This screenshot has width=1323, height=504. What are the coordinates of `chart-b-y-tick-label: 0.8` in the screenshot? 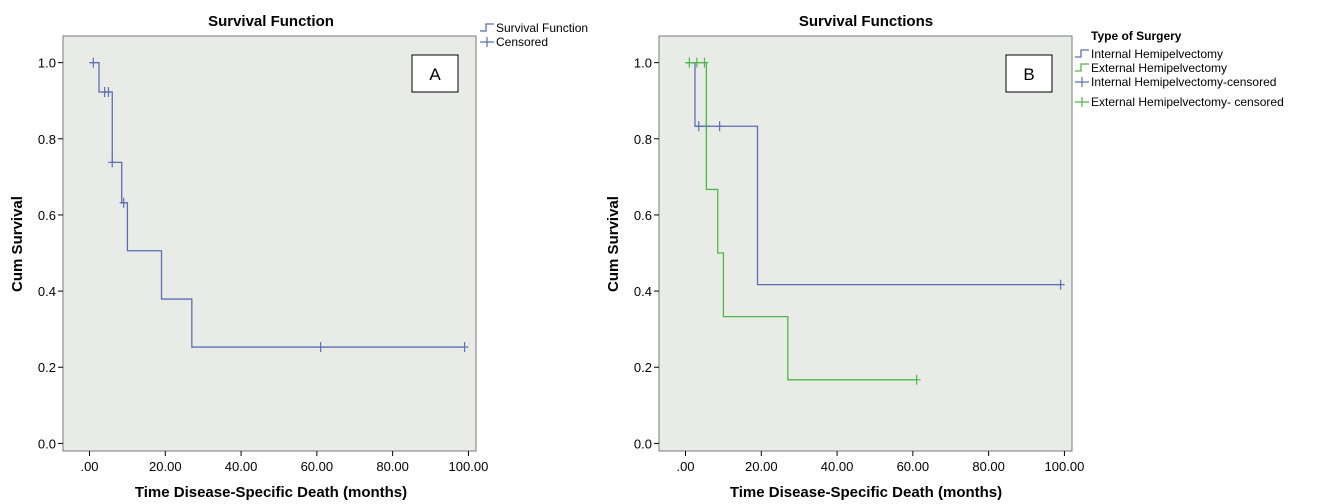 It's located at (643, 139).